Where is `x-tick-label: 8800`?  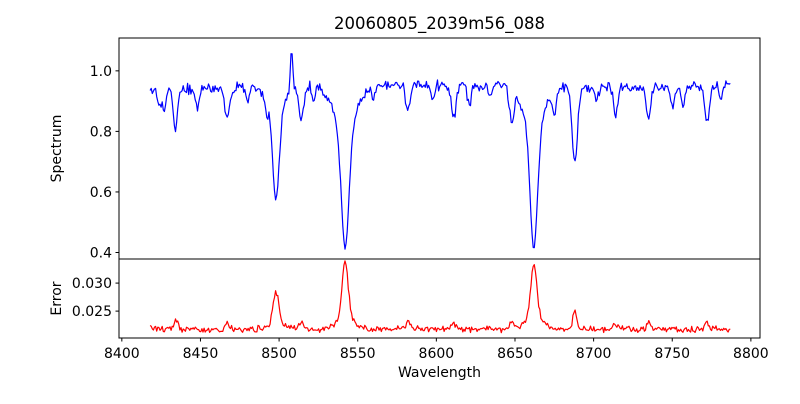
x-tick-label: 8800 is located at coordinates (751, 354).